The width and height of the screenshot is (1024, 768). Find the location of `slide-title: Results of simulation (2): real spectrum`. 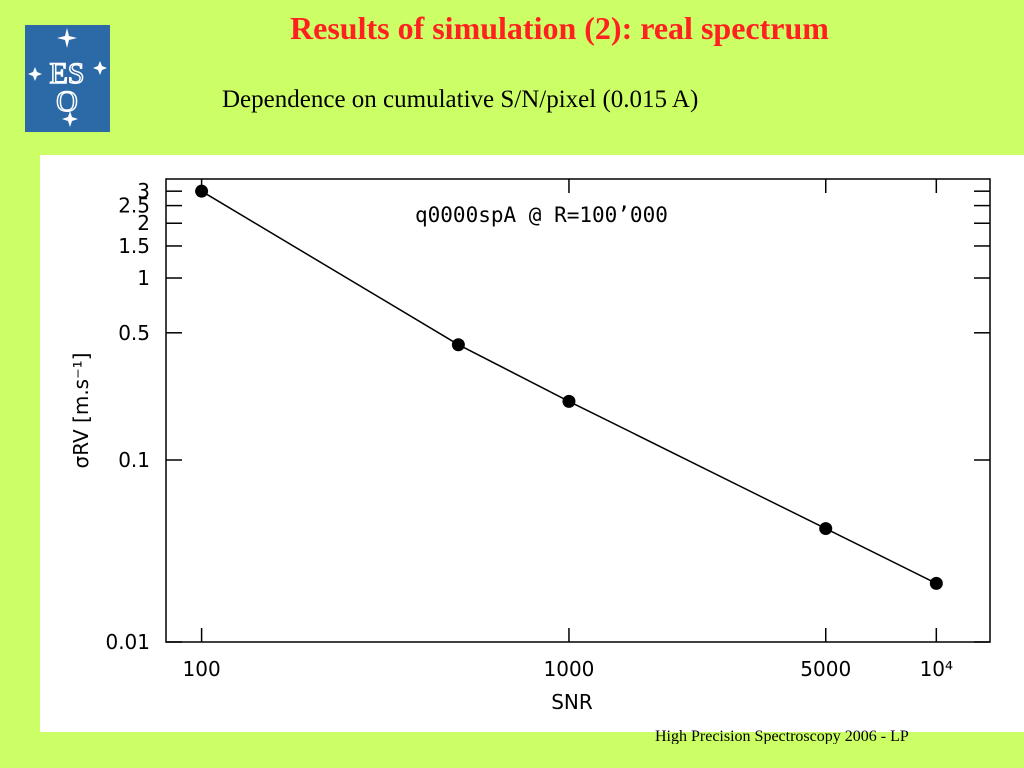

slide-title: Results of simulation (2): real spectrum is located at coordinates (559, 28).